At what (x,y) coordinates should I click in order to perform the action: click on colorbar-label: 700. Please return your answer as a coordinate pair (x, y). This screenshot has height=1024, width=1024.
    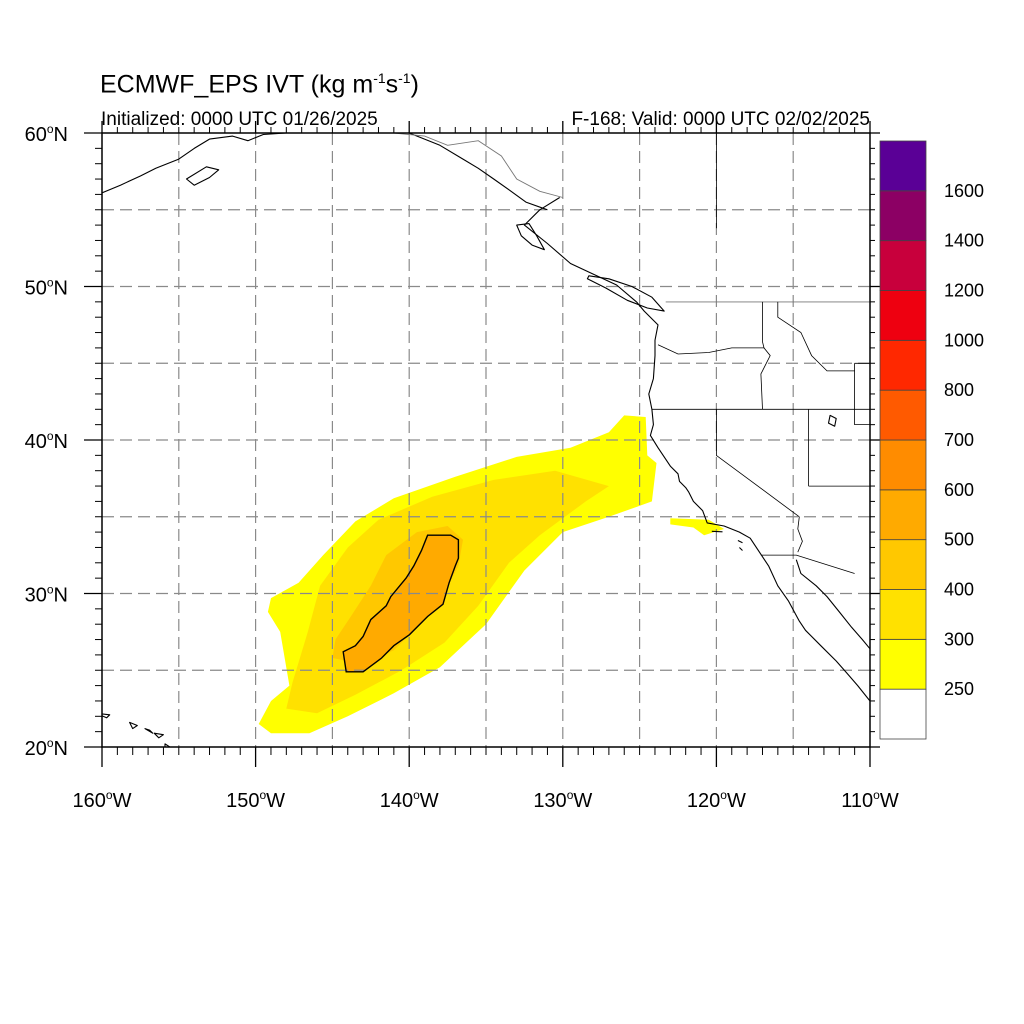
    Looking at the image, I should click on (959, 440).